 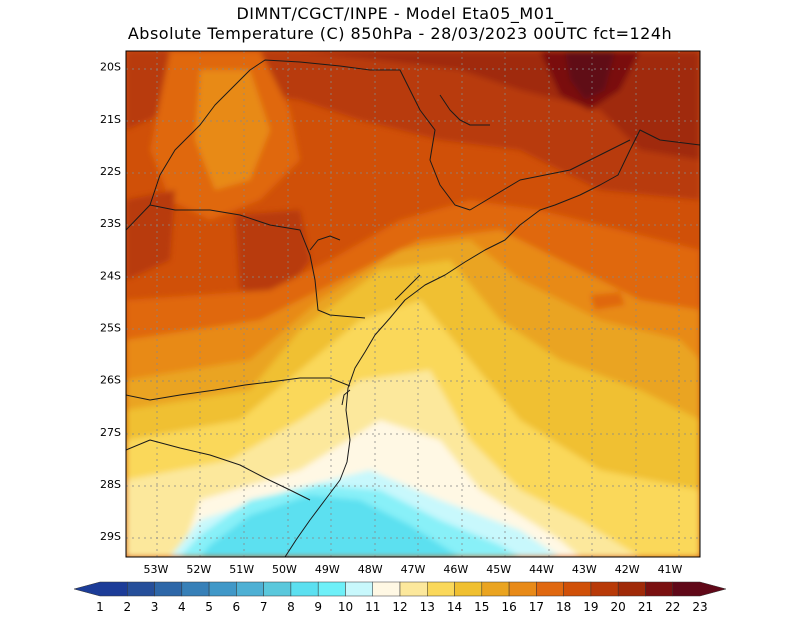 I want to click on colorbar-label: 9, so click(x=318, y=607).